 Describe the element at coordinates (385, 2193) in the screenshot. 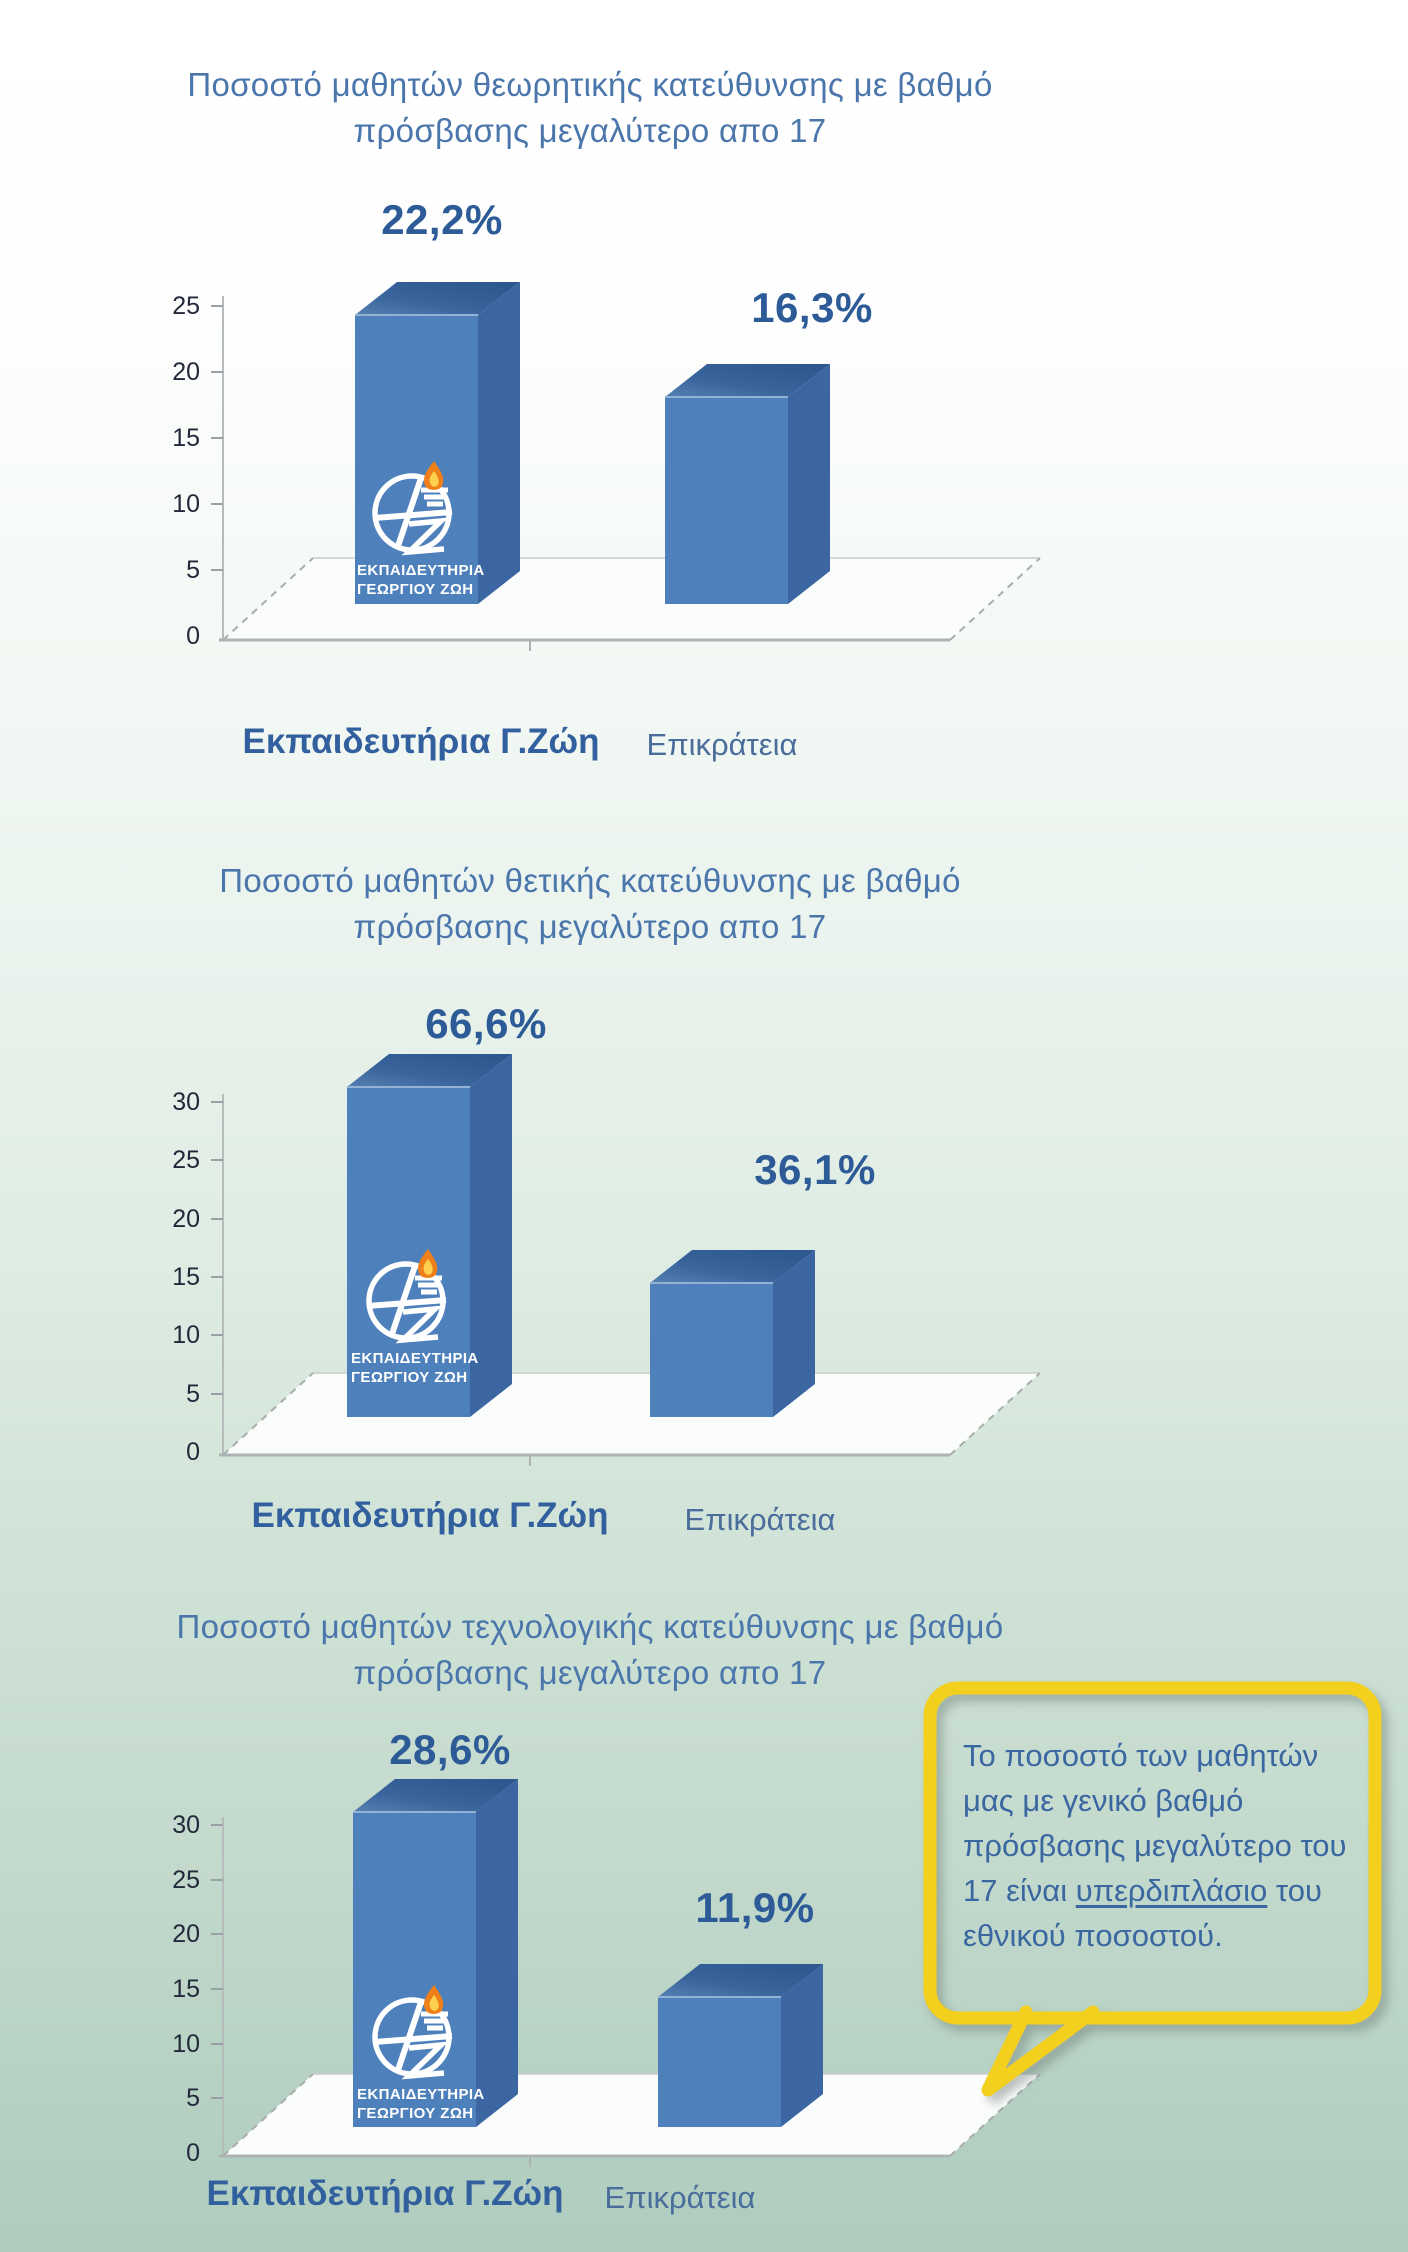

I see `chart3-category-school: Εκπαιδευτήρια Γ.Ζώη` at that location.